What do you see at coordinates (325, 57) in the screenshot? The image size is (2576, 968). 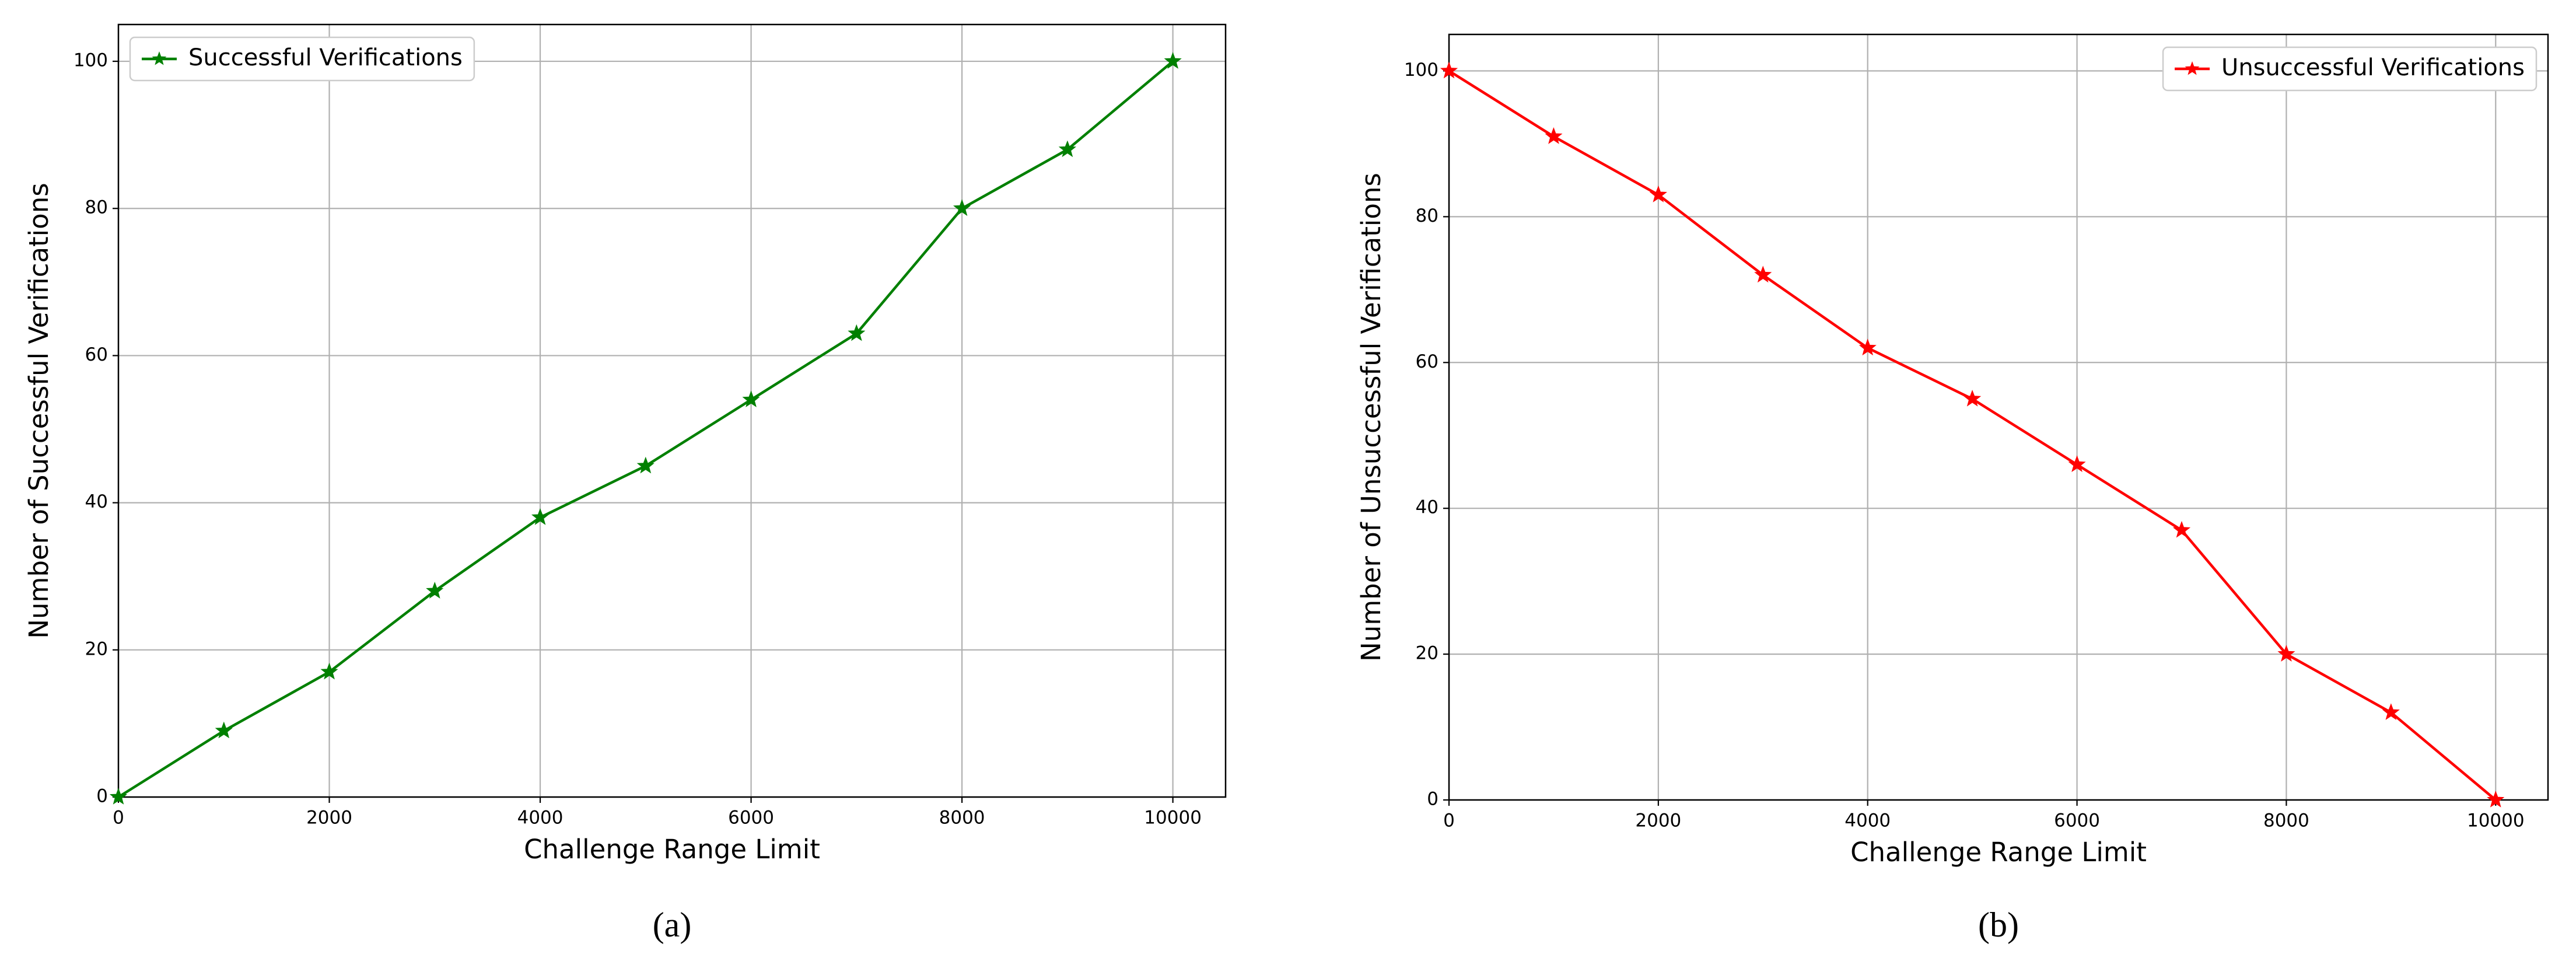 I see `legend-label: Successful Verifications` at bounding box center [325, 57].